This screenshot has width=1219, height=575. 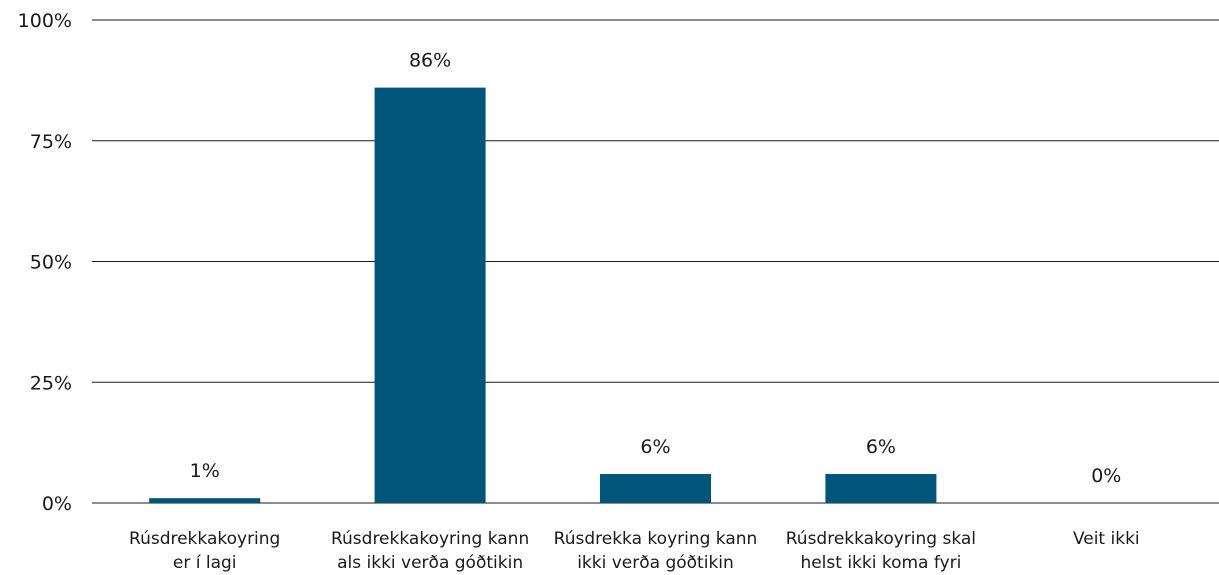 I want to click on y-tick-label: 75%, so click(x=51, y=142).